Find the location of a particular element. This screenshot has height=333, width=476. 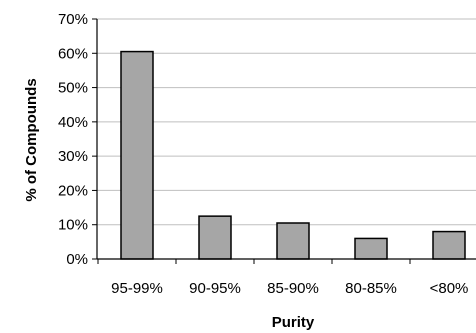

y-tick-labels: 0% 10% 20% 30% 40% 50% 60% 70% is located at coordinates (73, 139).